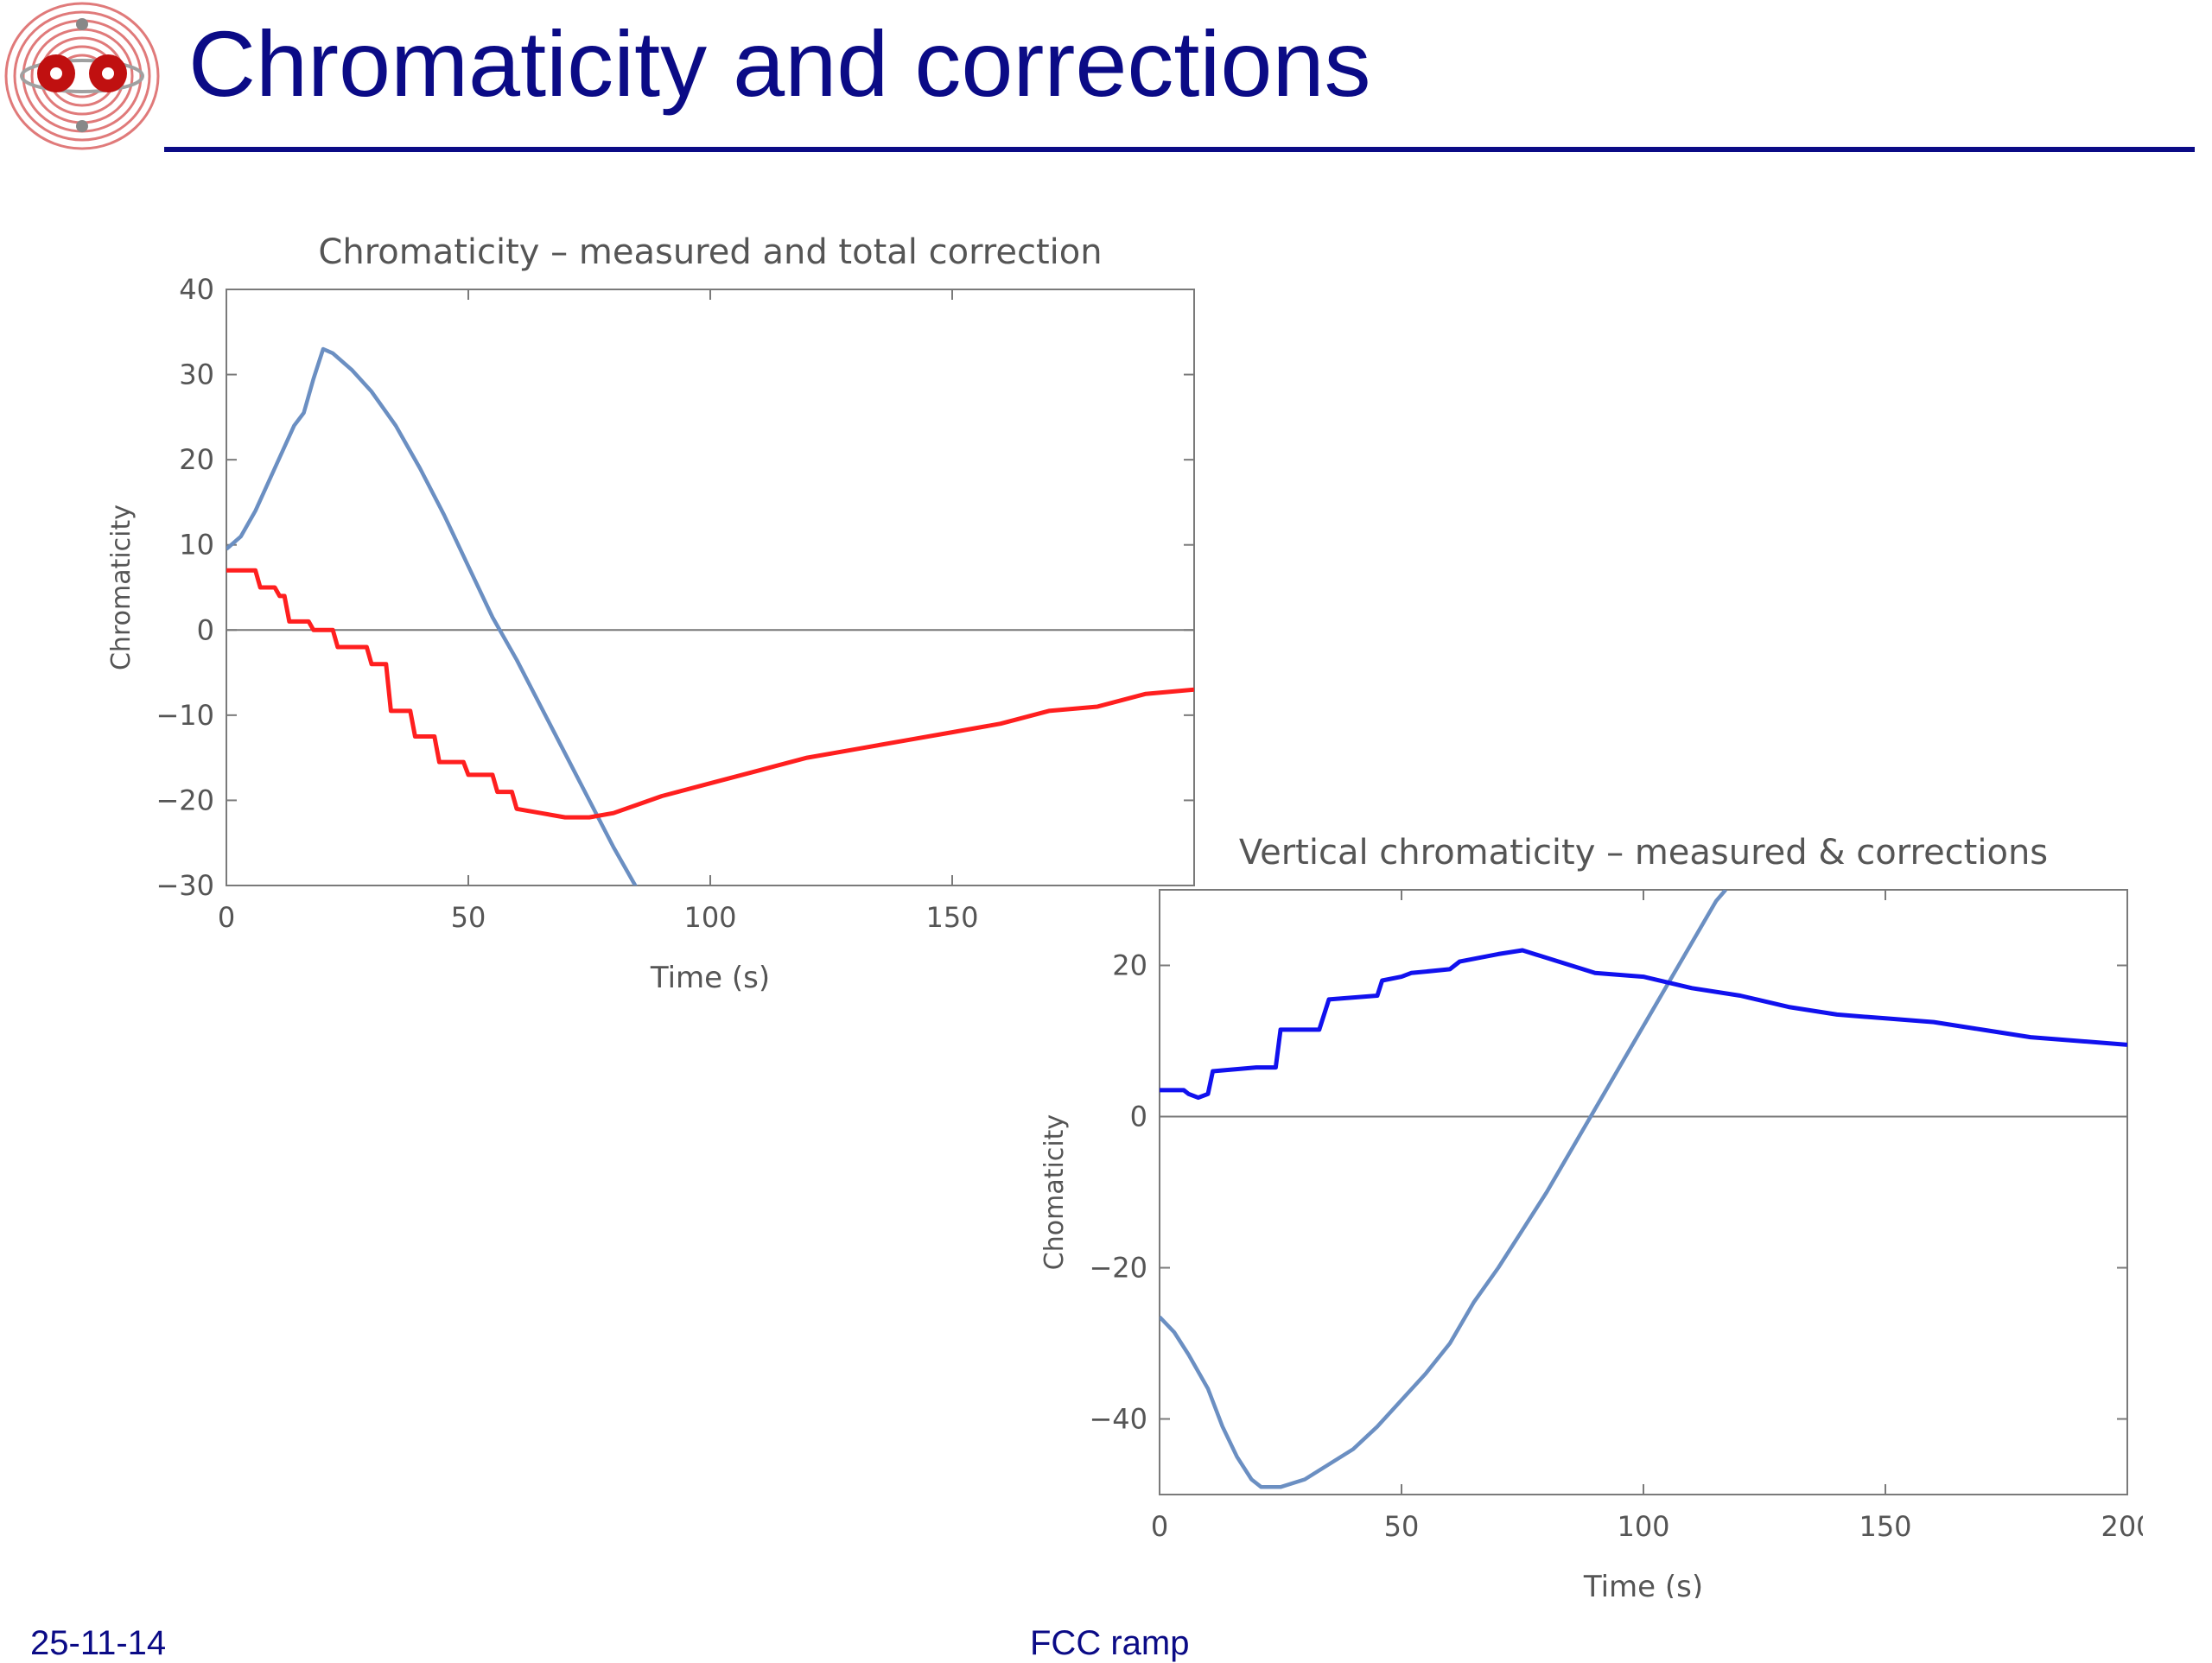 The height and width of the screenshot is (1663, 2212). I want to click on chart1-y-tick-label: −10, so click(185, 715).